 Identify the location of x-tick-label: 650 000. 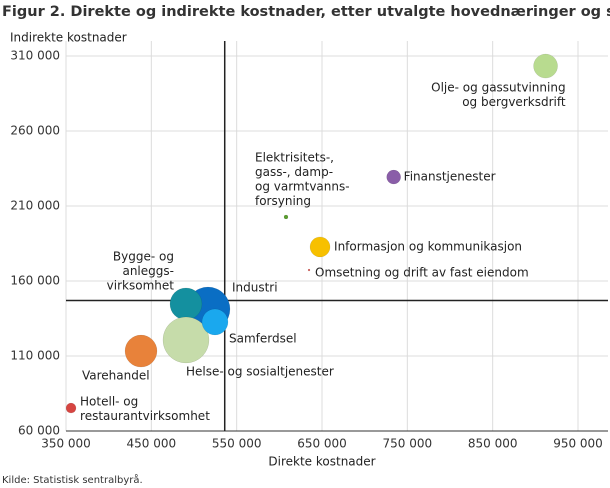
(322, 444).